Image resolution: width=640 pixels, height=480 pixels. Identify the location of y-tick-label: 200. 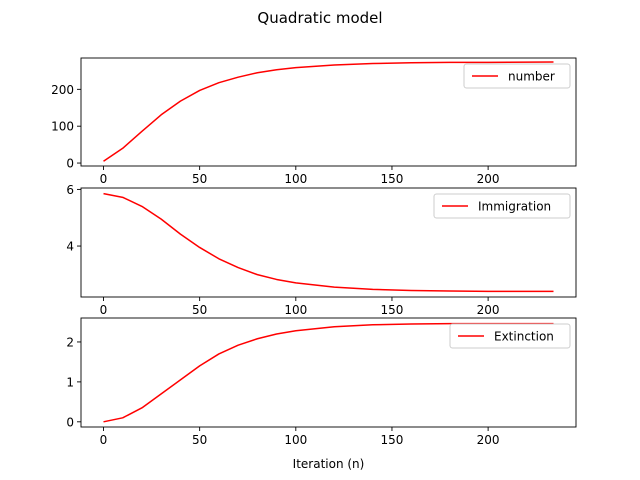
(62, 90).